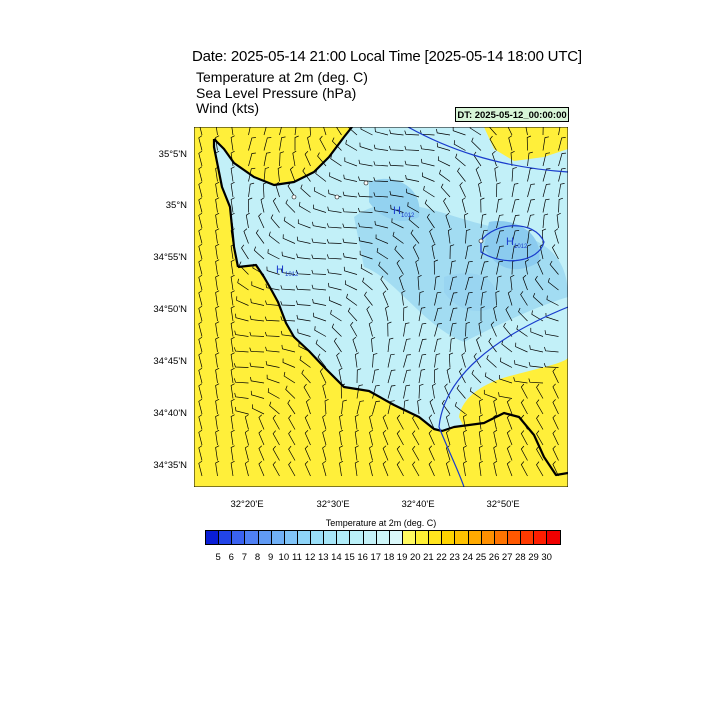 The width and height of the screenshot is (720, 720). Describe the element at coordinates (441, 557) in the screenshot. I see `colorbar-label: 22` at that location.